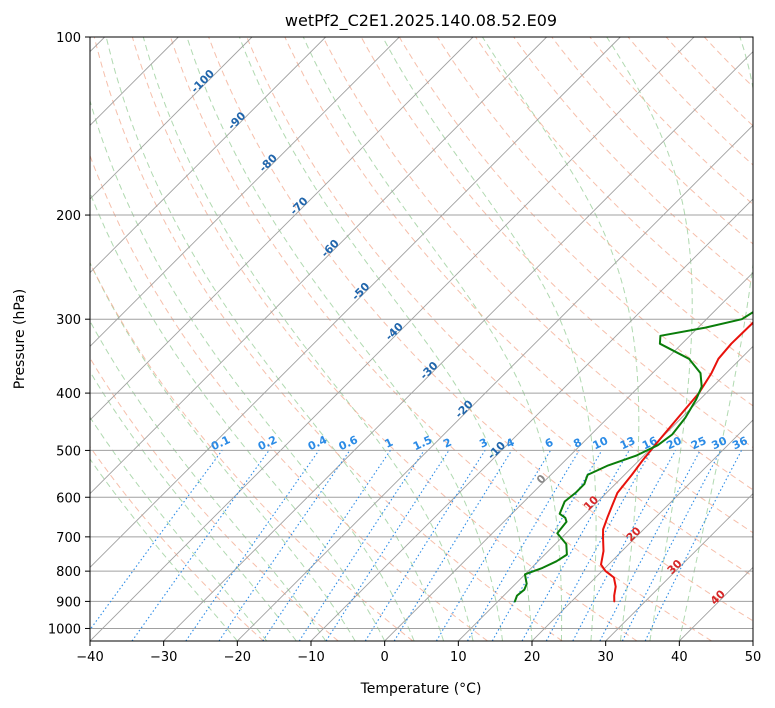  What do you see at coordinates (605, 657) in the screenshot?
I see `x-tick-label: 30` at bounding box center [605, 657].